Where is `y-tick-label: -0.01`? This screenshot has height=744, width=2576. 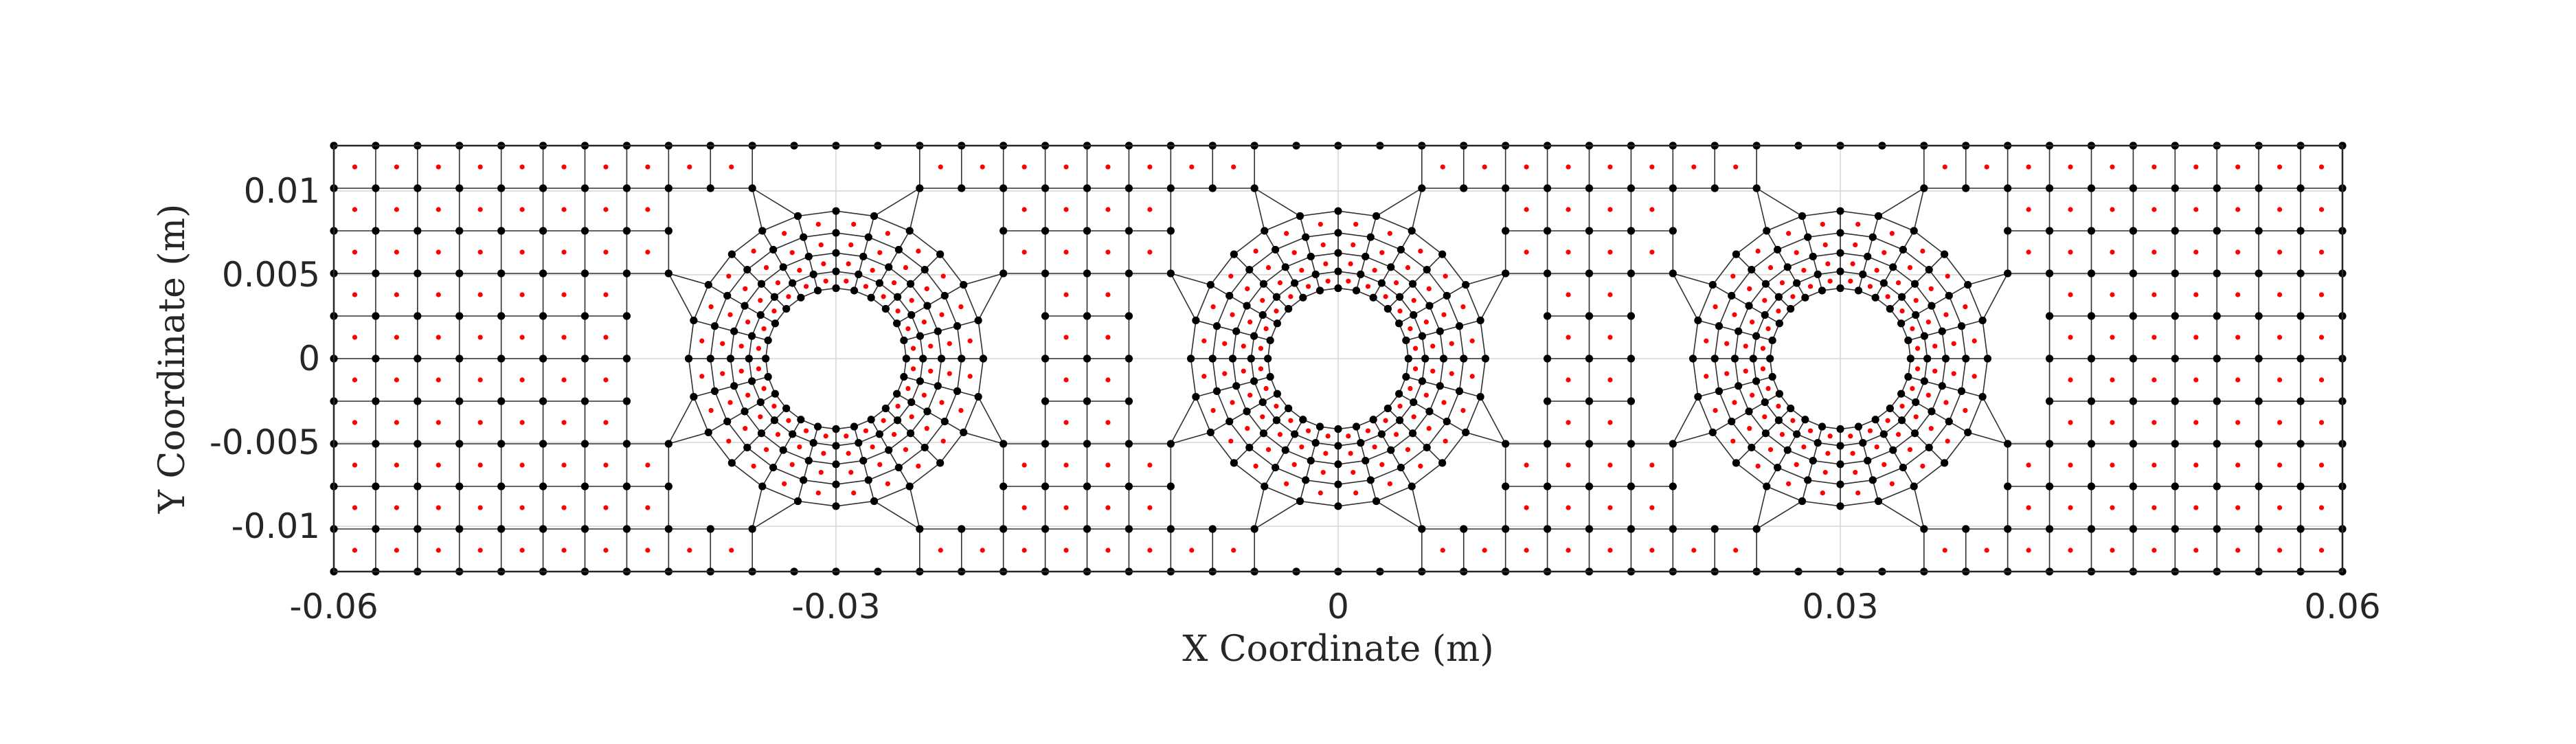
y-tick-label: -0.01 is located at coordinates (275, 526).